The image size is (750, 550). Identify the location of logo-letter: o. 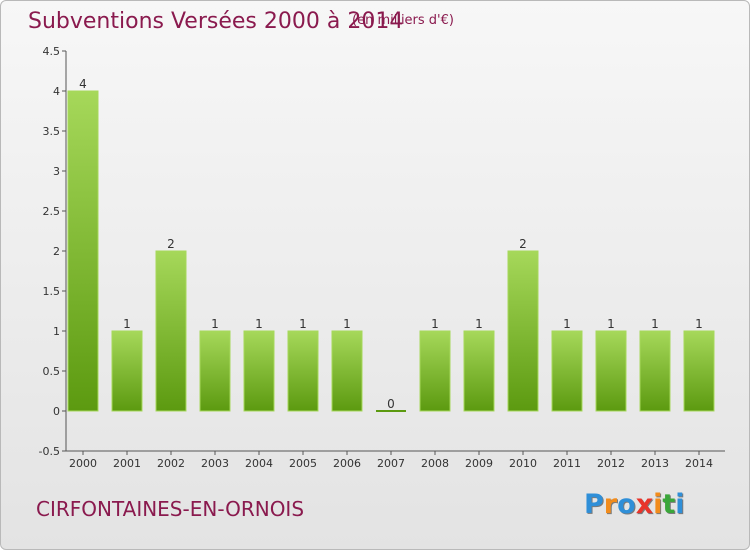
(626, 504).